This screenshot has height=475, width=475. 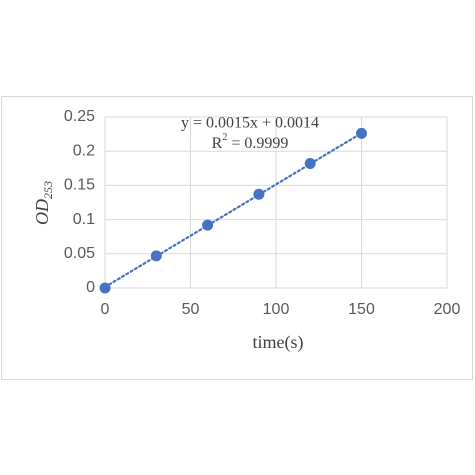 I want to click on trendline-equation: y = 0.0015x + 0.0014, so click(x=250, y=123).